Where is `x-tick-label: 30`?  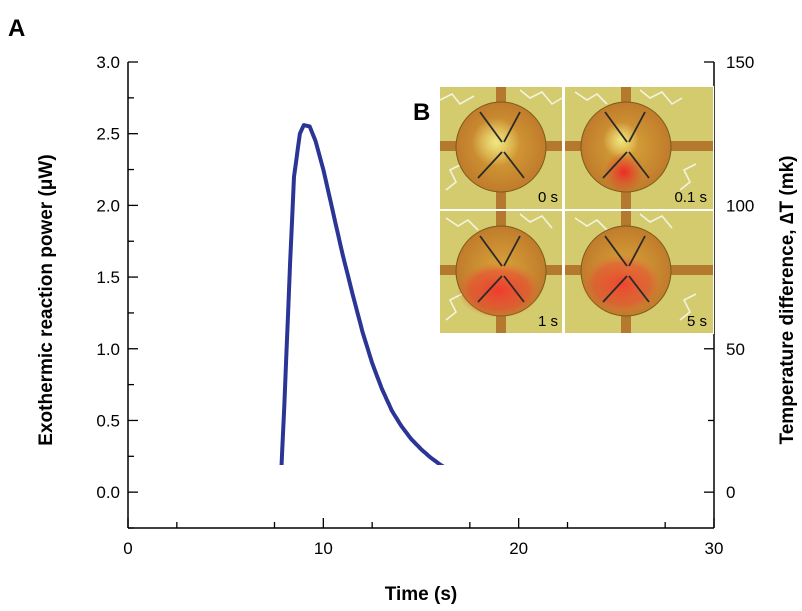
x-tick-label: 30 is located at coordinates (714, 548).